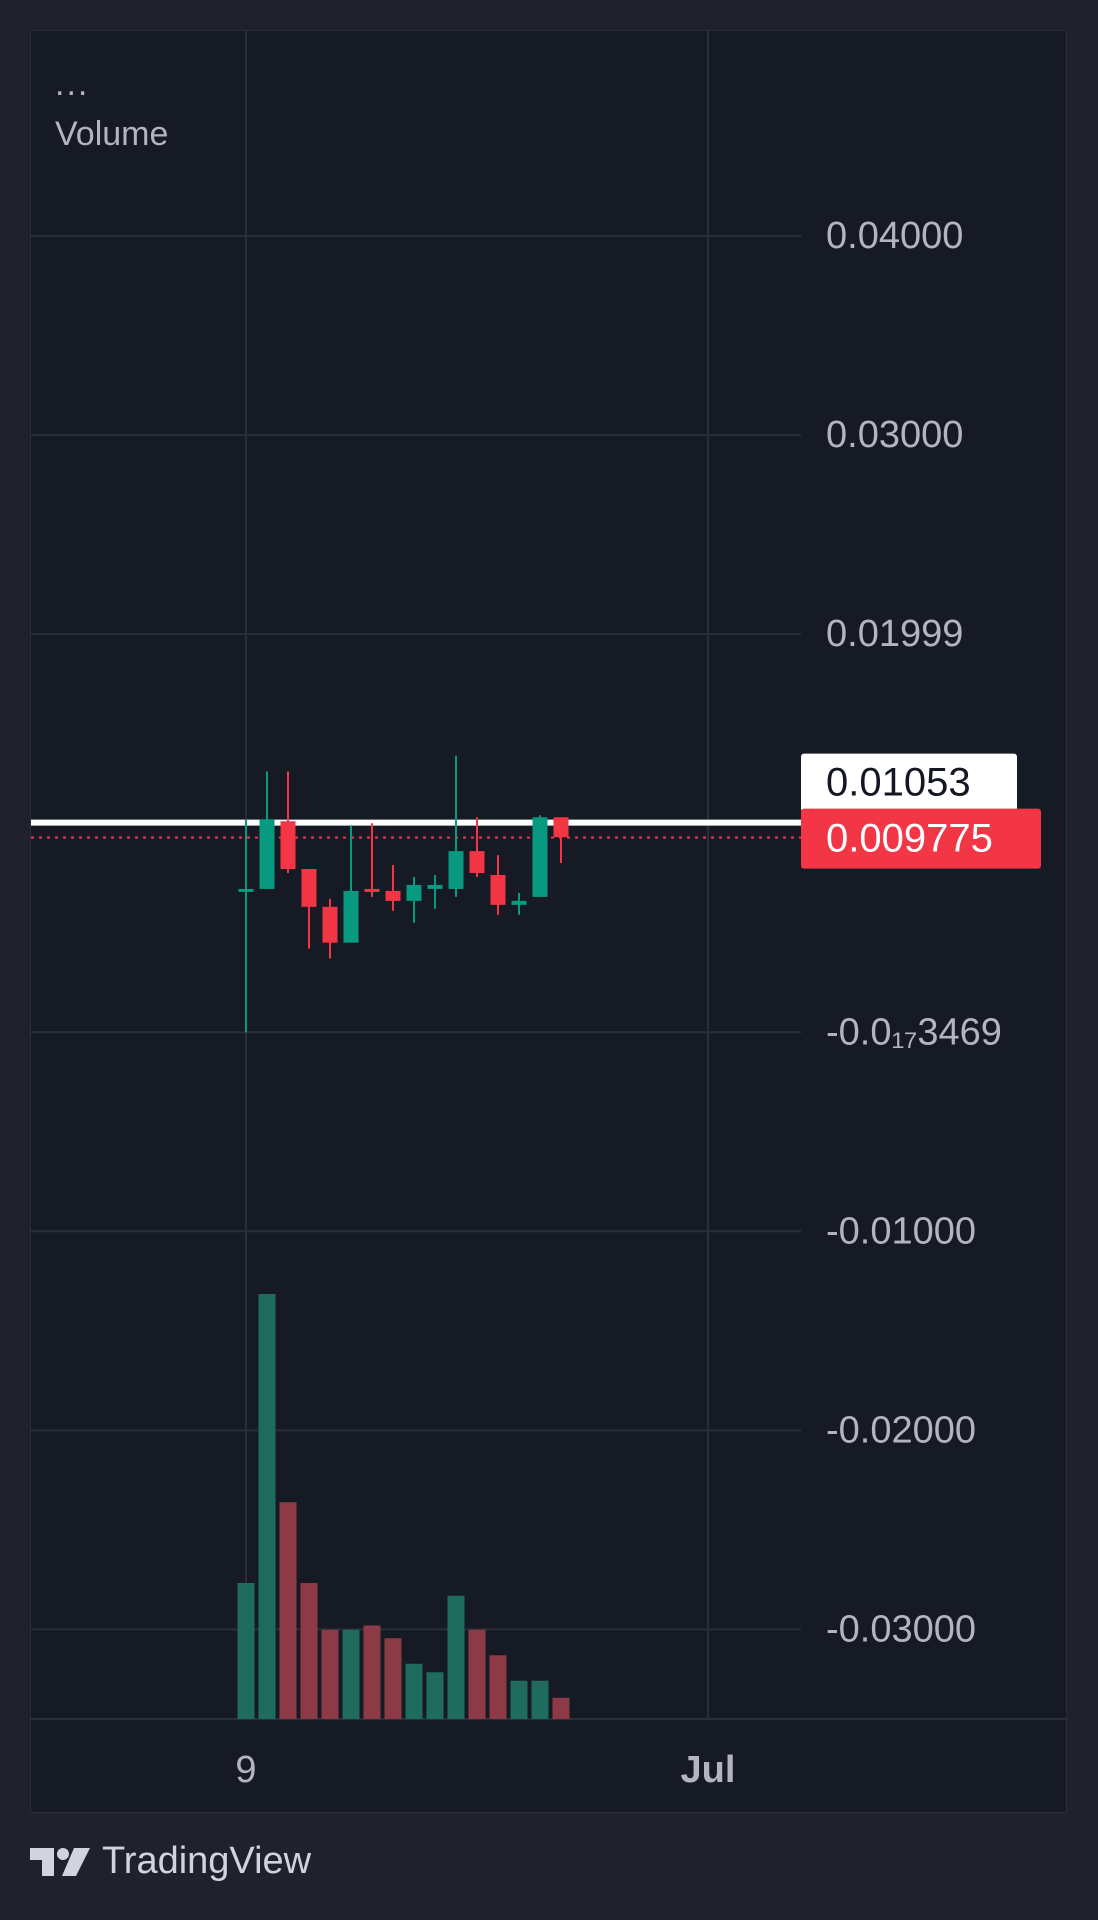  Describe the element at coordinates (898, 783) in the screenshot. I see `crosshair-price-label: 0.01053` at that location.